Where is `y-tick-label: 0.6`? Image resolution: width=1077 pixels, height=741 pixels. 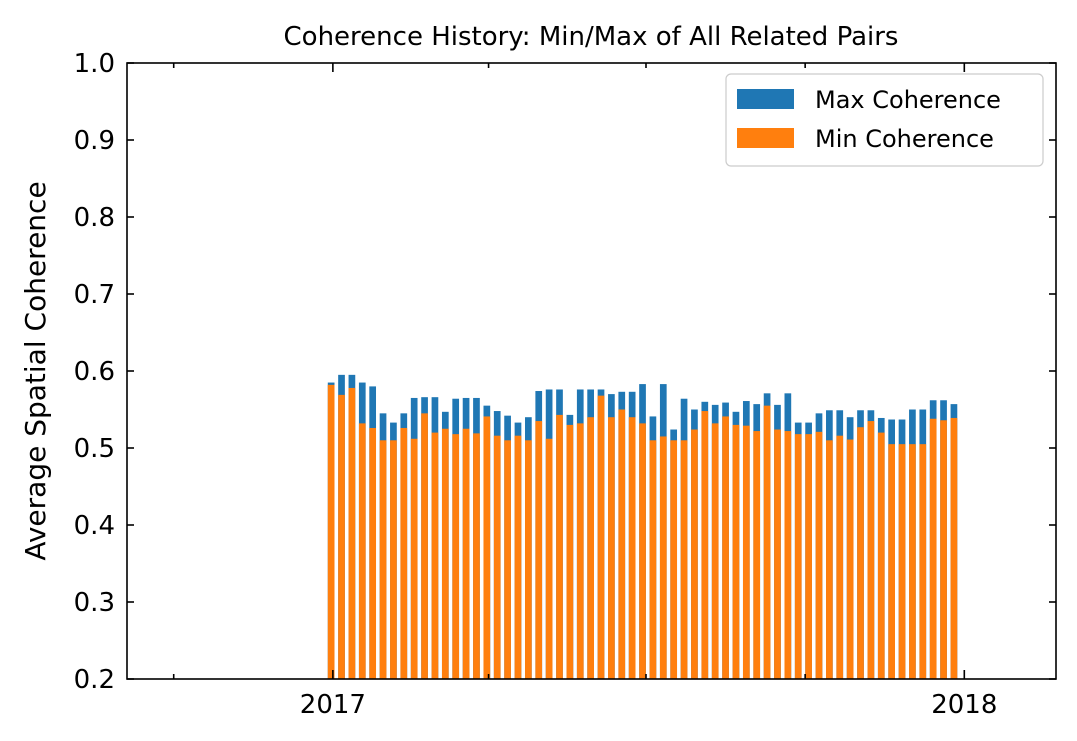
y-tick-label: 0.6 is located at coordinates (94, 372).